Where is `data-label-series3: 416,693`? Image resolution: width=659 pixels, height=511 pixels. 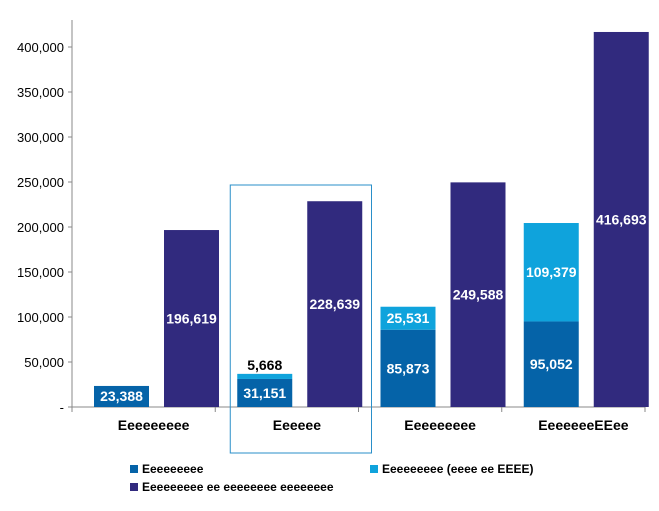
data-label-series3: 416,693 is located at coordinates (621, 219).